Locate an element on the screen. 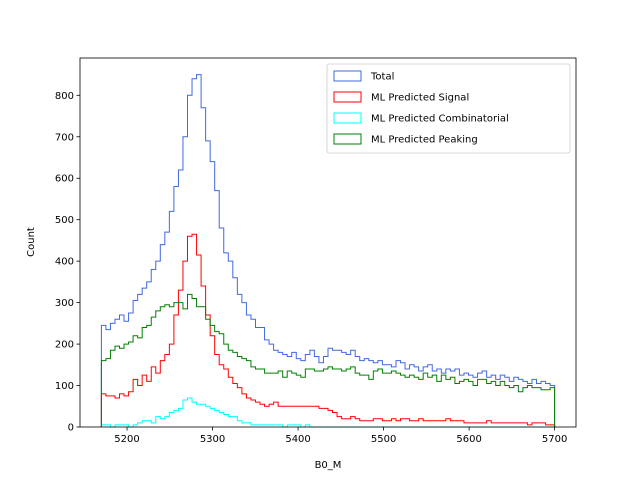  y-tick-label: 400 is located at coordinates (64, 262).